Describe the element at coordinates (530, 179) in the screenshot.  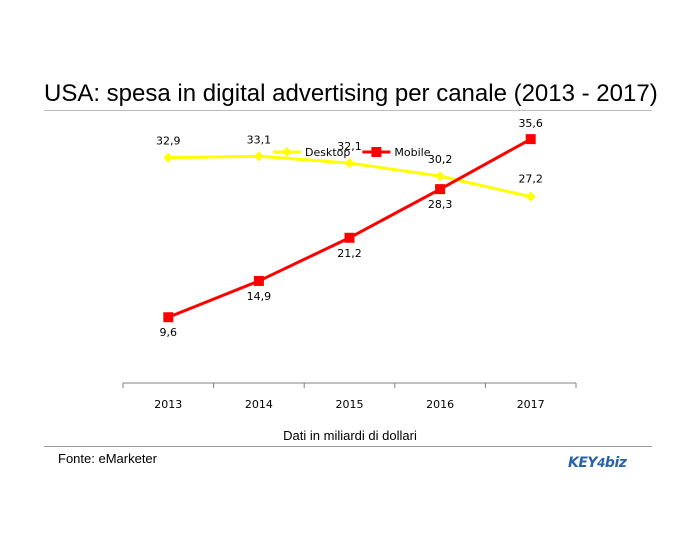
I see `data-label-desktop: 27,2` at that location.